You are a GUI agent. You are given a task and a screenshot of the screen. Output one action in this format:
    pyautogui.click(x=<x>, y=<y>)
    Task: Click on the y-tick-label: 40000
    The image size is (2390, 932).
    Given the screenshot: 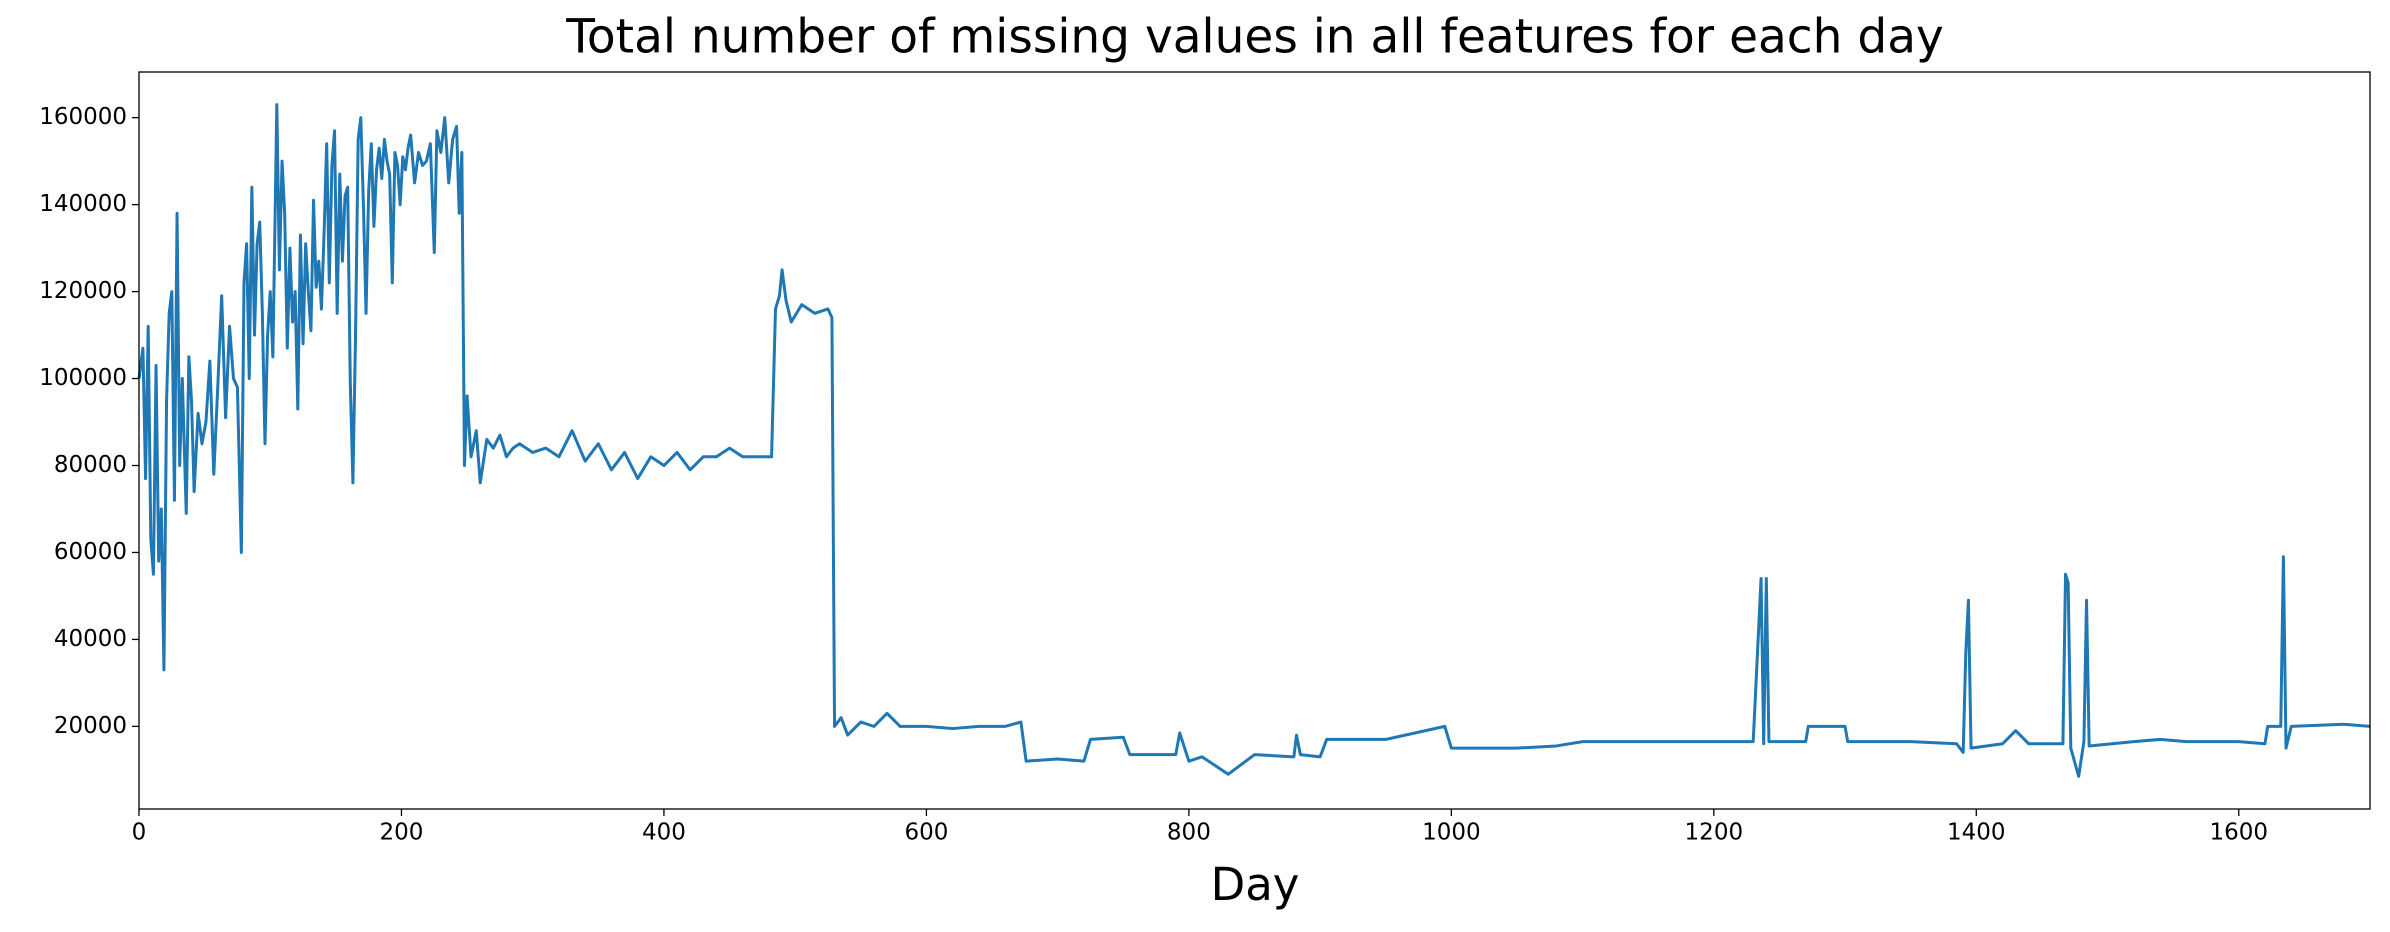 What is the action you would take?
    pyautogui.click(x=90, y=639)
    